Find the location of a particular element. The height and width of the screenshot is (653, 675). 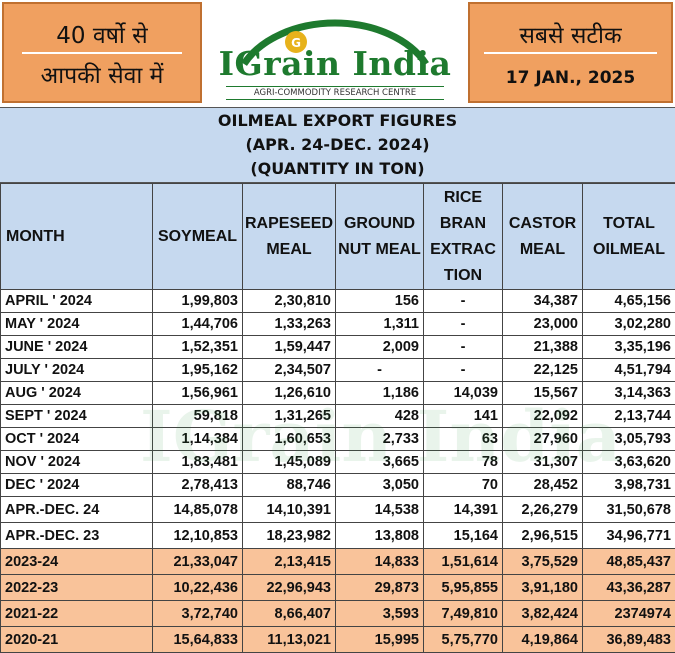

table-cell: 10,22,436 is located at coordinates (198, 588).